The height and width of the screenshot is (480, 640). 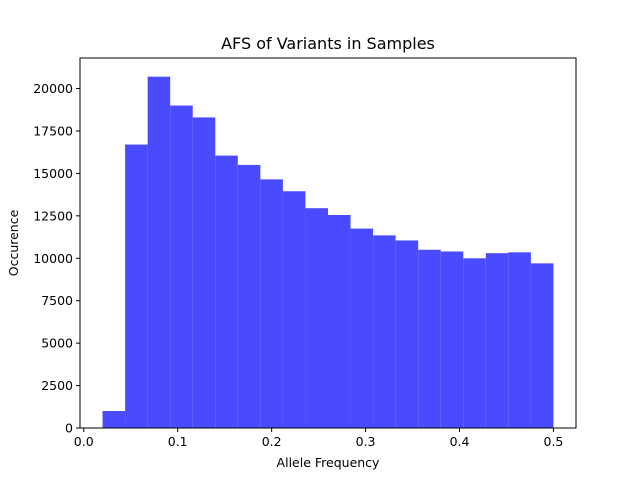 What do you see at coordinates (329, 462) in the screenshot?
I see `x-axis-label: Allele Frequency` at bounding box center [329, 462].